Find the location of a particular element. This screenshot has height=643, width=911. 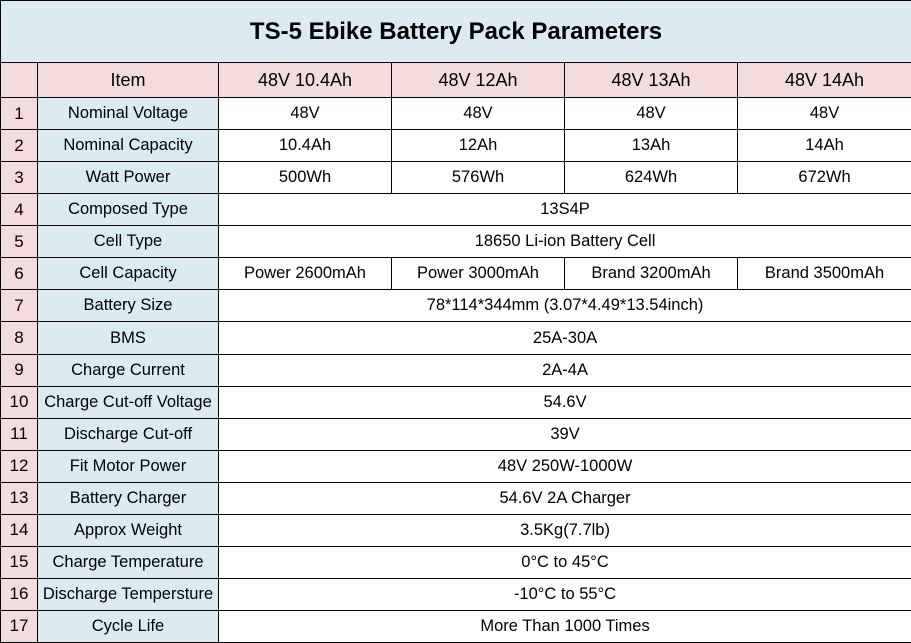

row-label: Approx Weight is located at coordinates (128, 530).